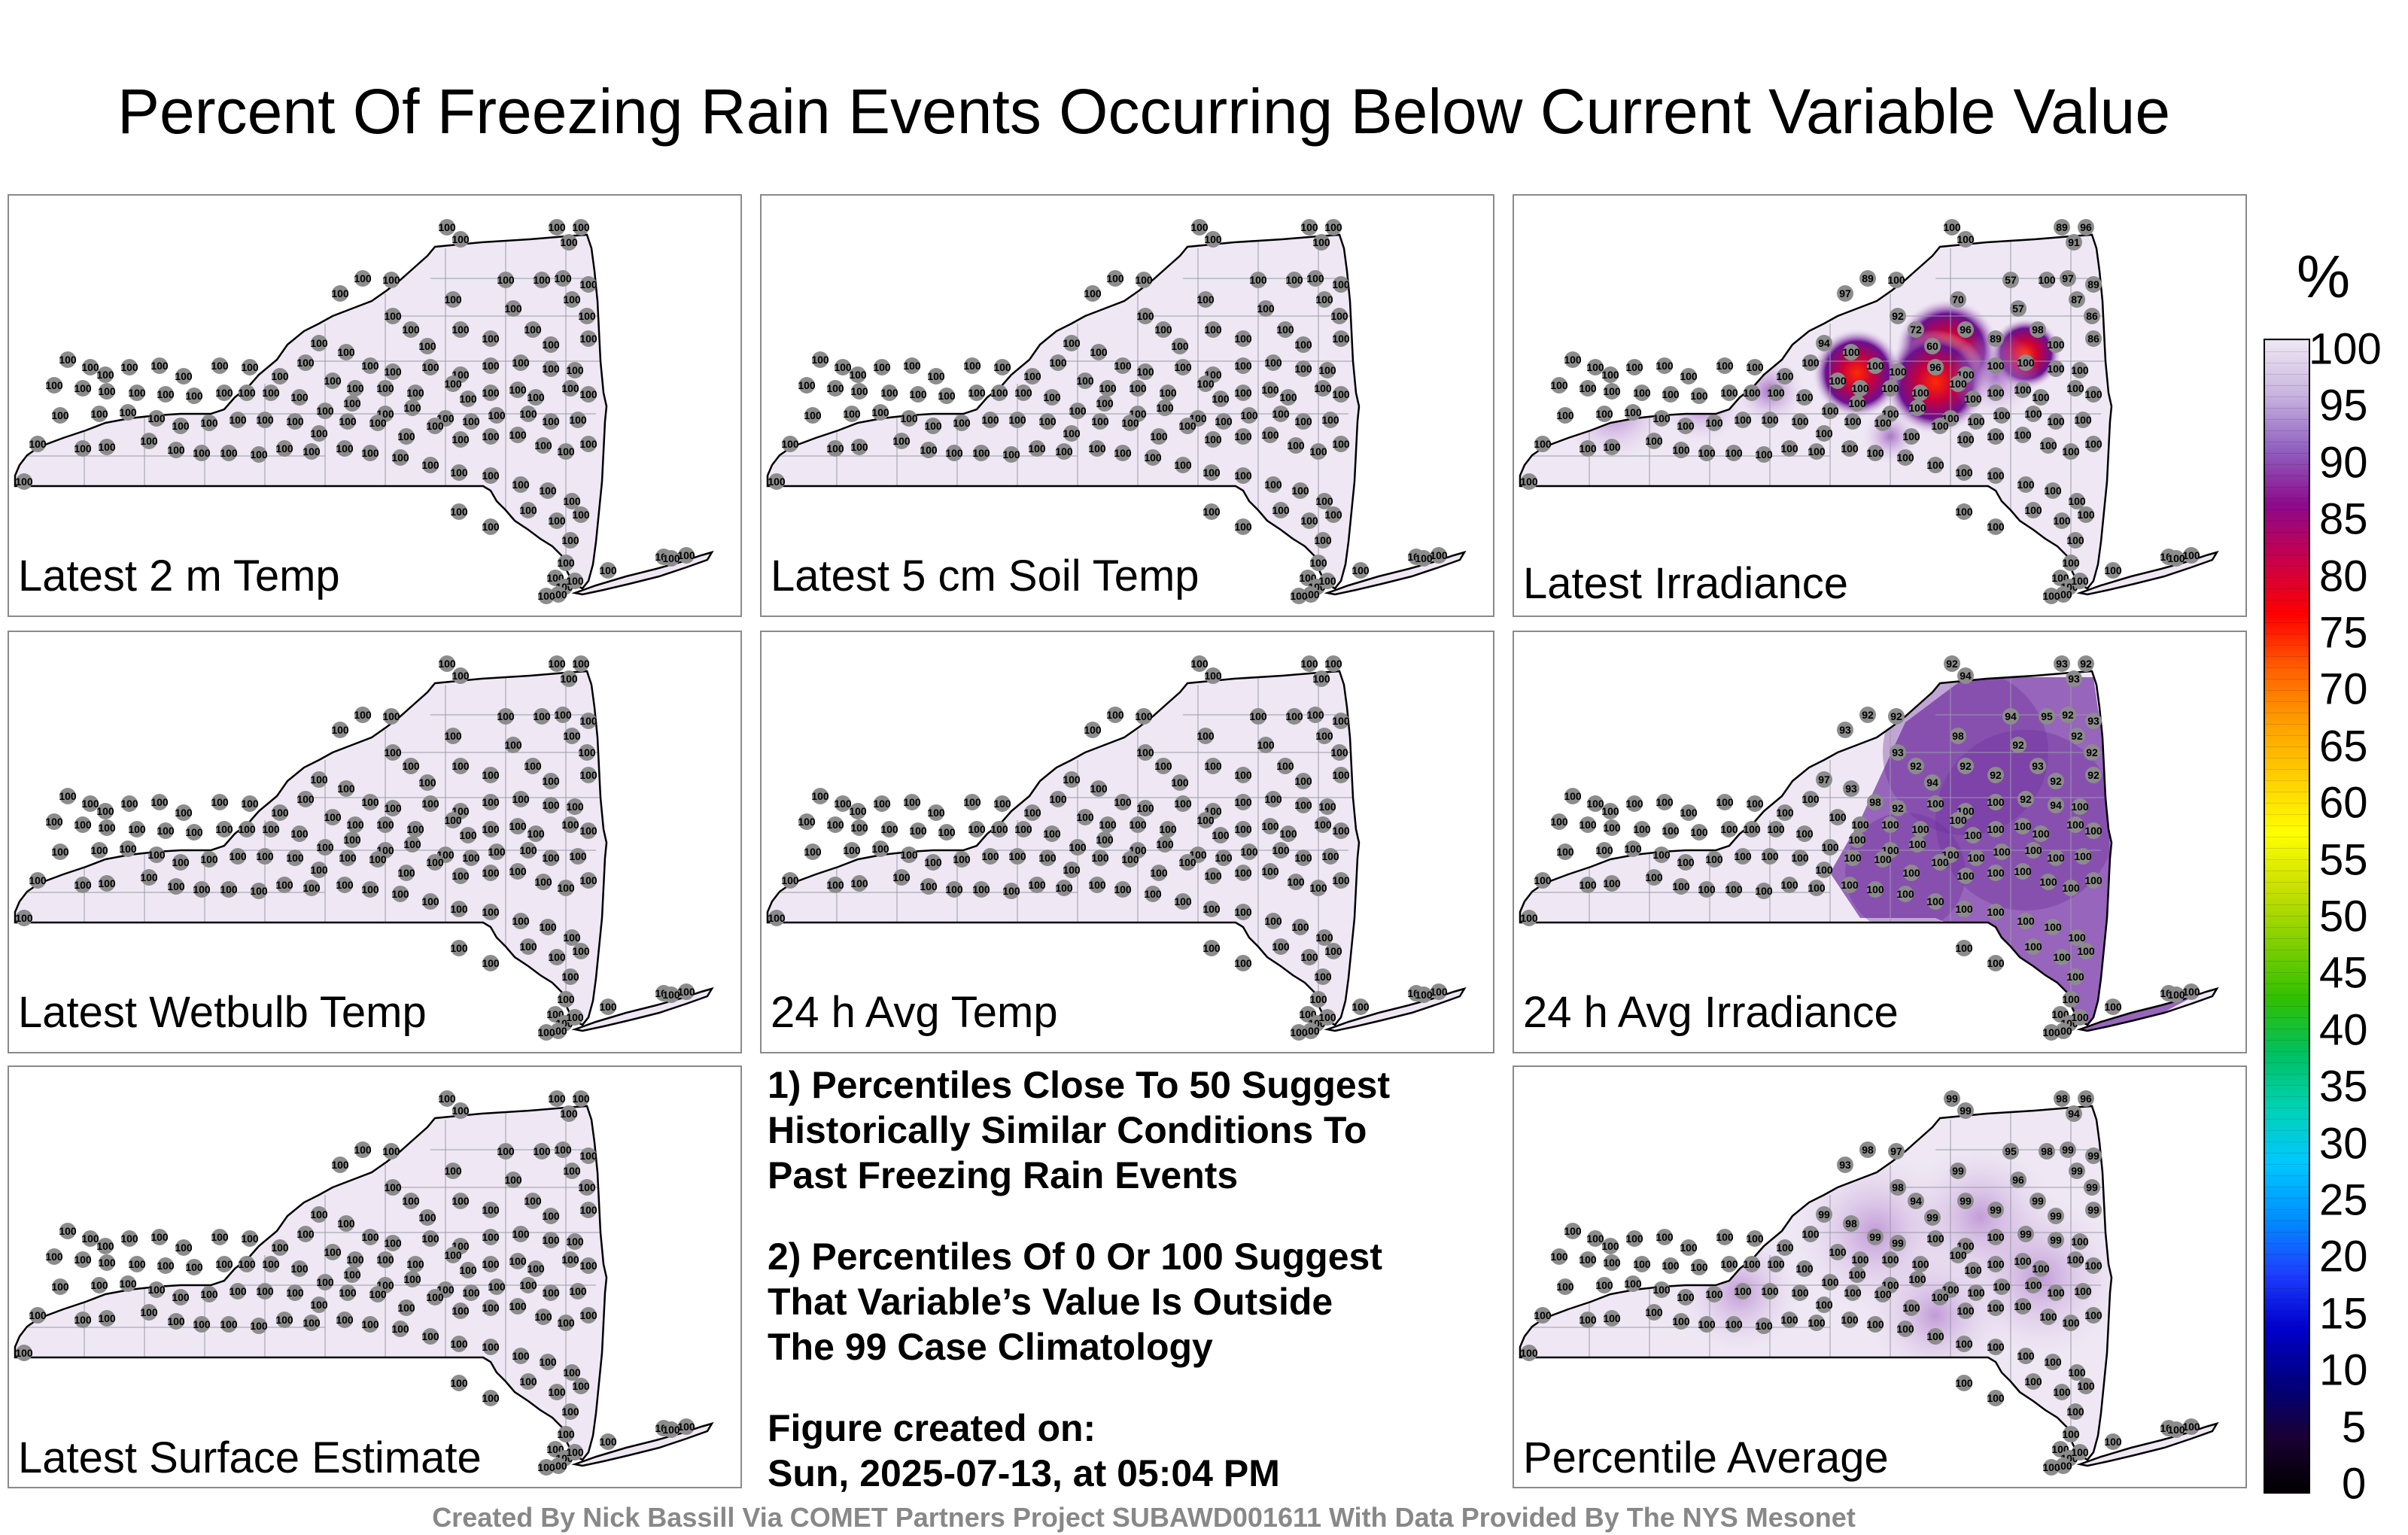  What do you see at coordinates (2018, 308) in the screenshot?
I see `svg-text: 57` at bounding box center [2018, 308].